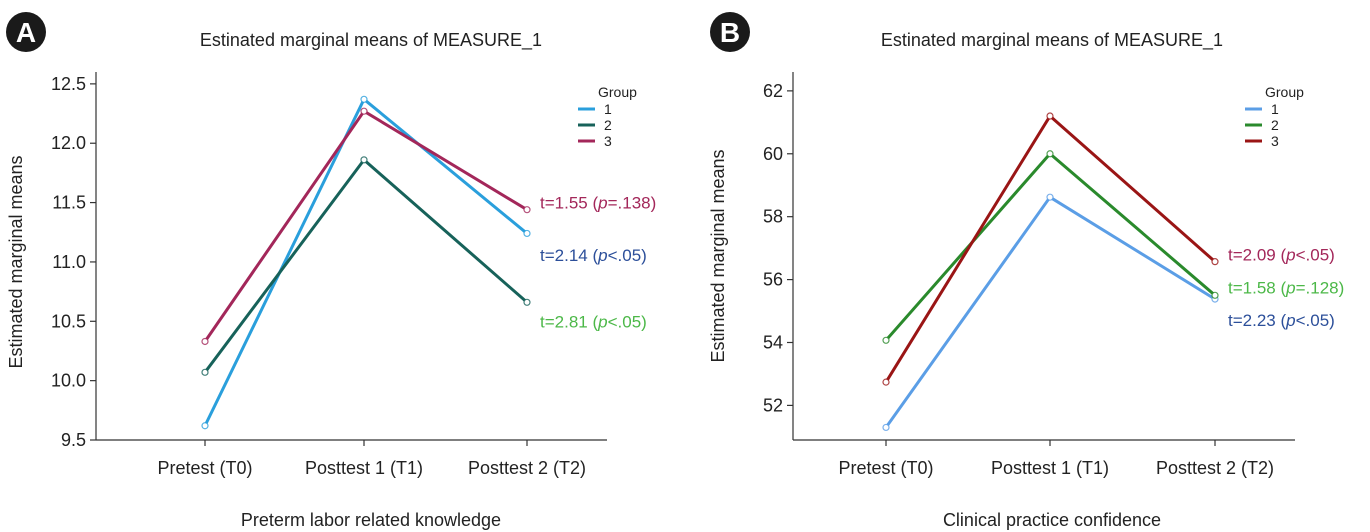 Image resolution: width=1370 pixels, height=532 pixels. What do you see at coordinates (1262, 125) in the screenshot?
I see `panel-b-legend: 123` at bounding box center [1262, 125].